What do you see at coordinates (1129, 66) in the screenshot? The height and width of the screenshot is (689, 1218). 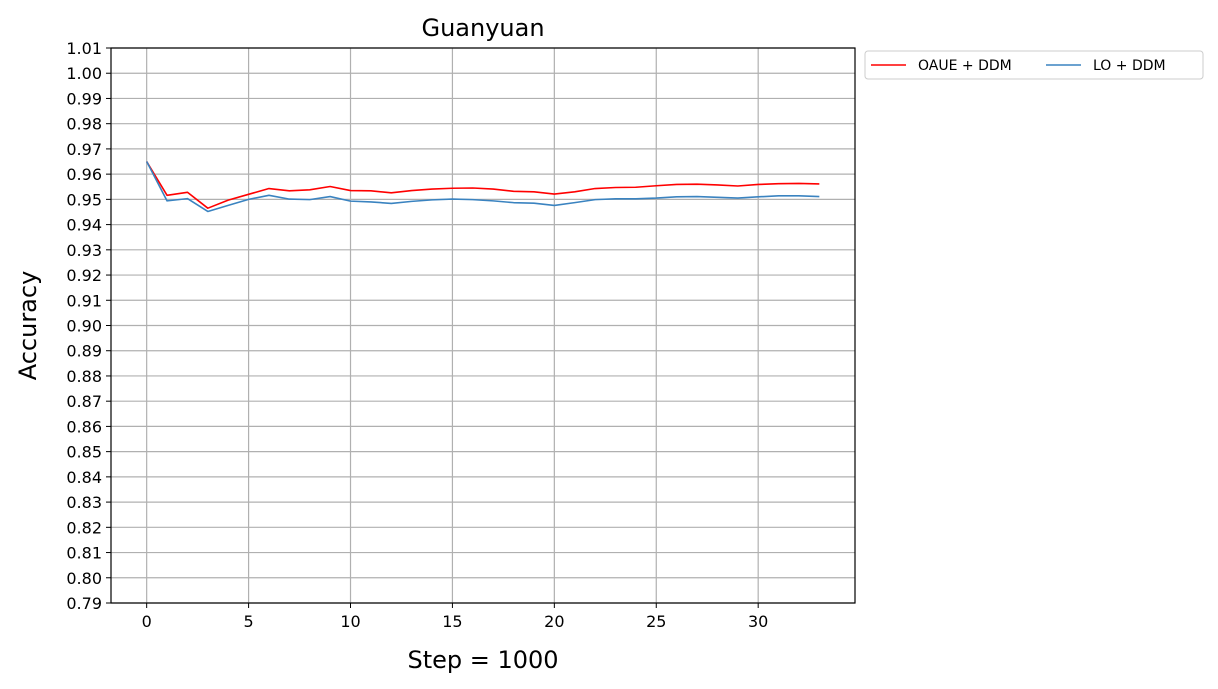 I see `legend-label: LO + DDM` at bounding box center [1129, 66].